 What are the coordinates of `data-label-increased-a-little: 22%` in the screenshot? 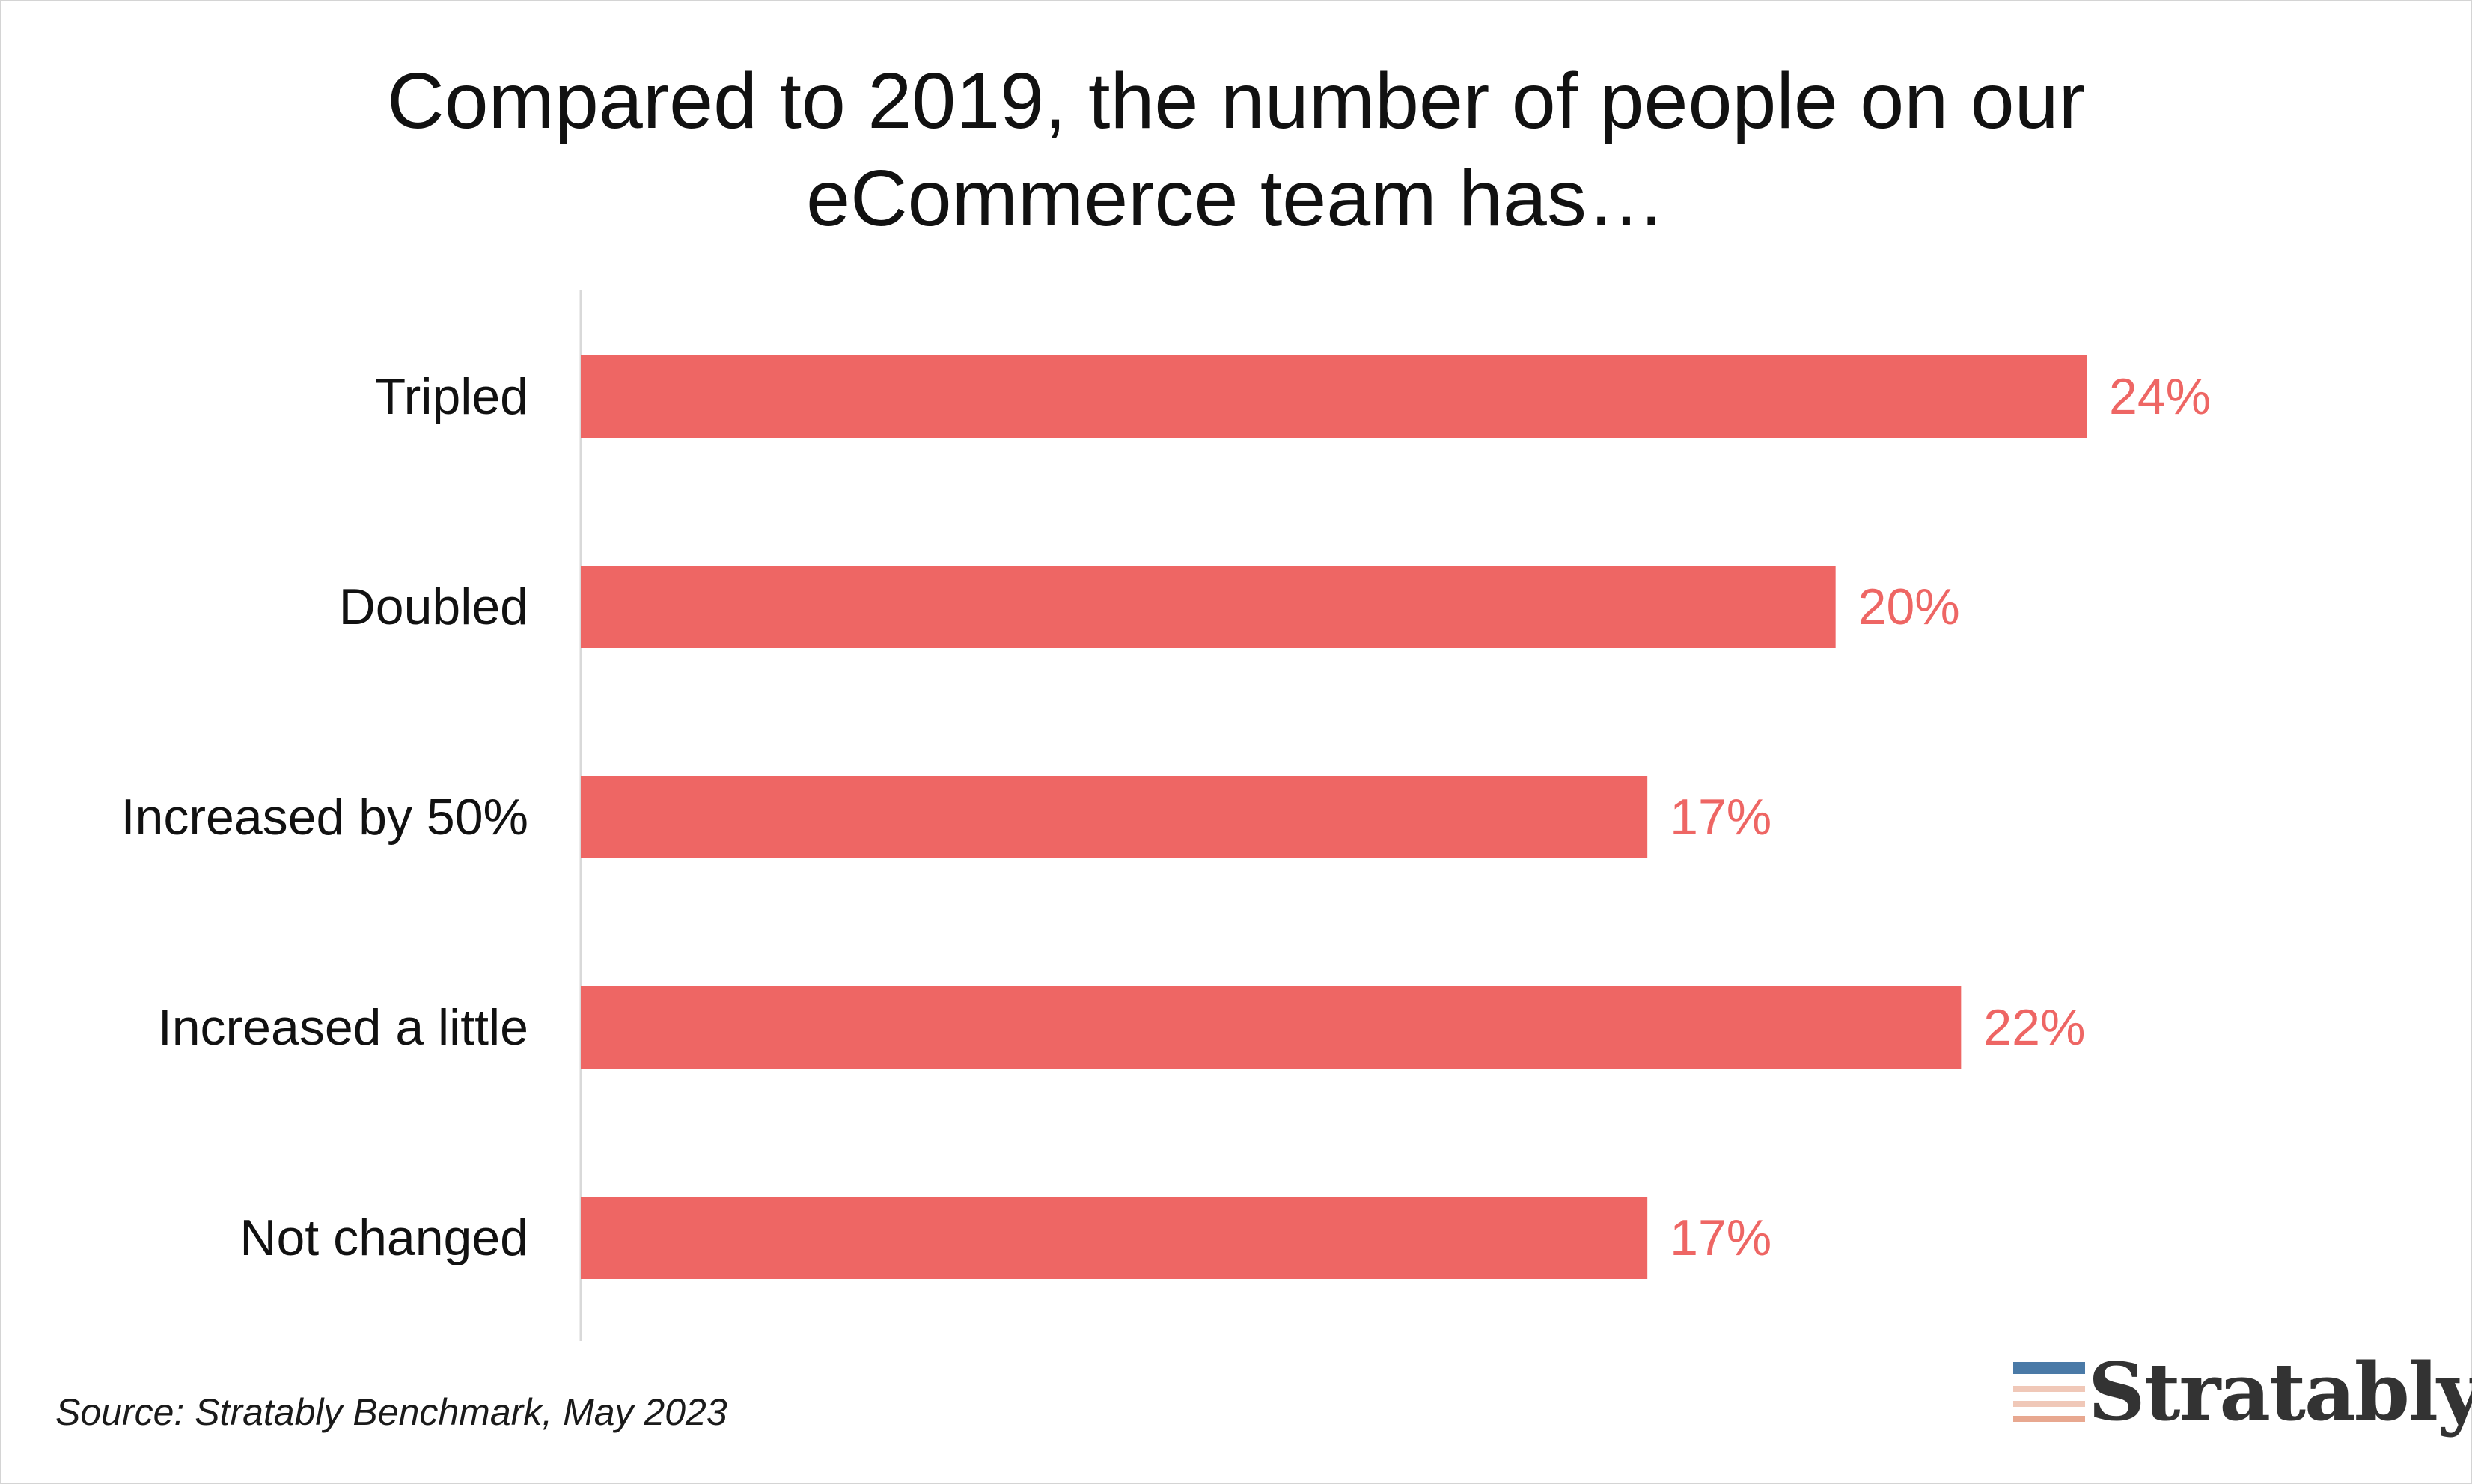 It's located at (2034, 1027).